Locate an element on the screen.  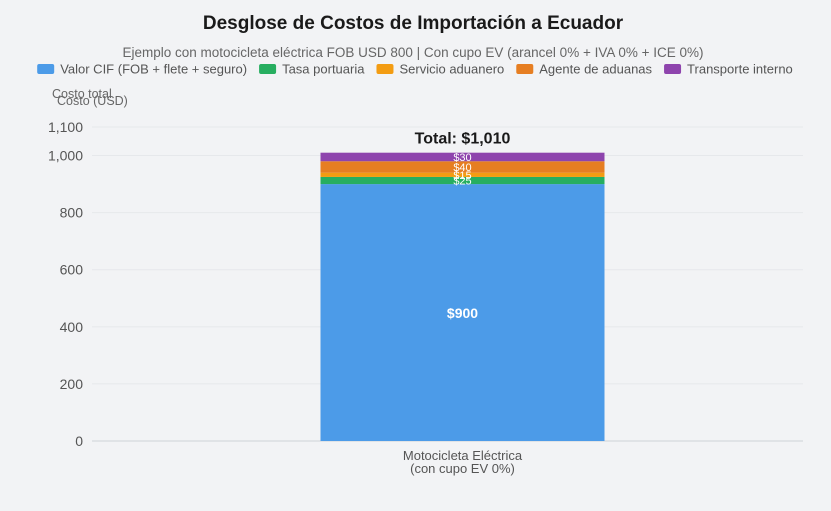
y-tick-label: 200 is located at coordinates (72, 384).